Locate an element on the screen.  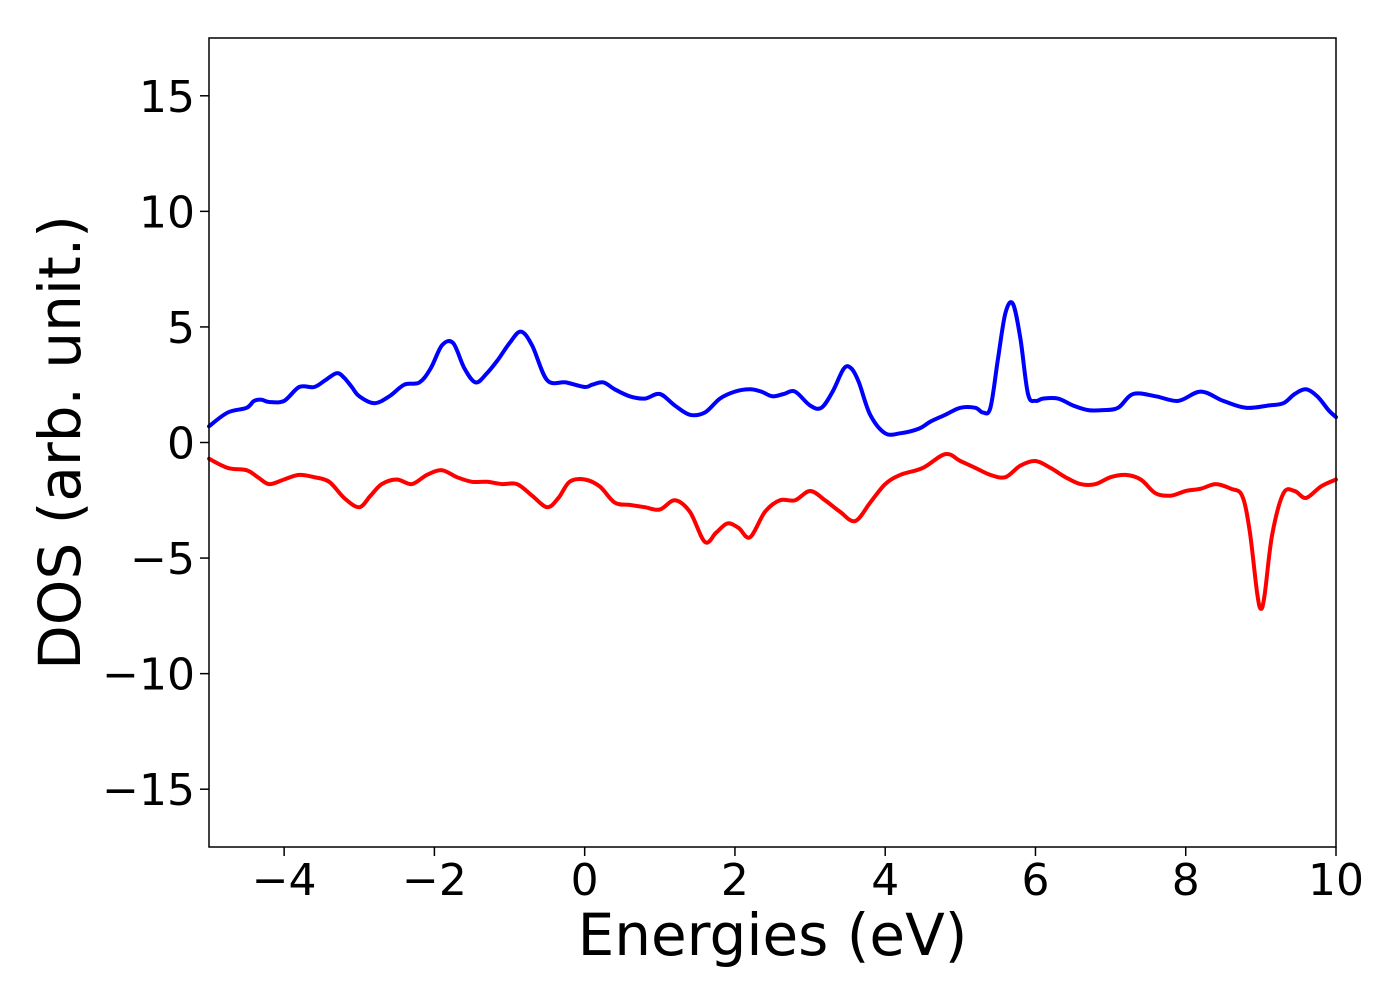
x-tick-label: 0 is located at coordinates (585, 880).